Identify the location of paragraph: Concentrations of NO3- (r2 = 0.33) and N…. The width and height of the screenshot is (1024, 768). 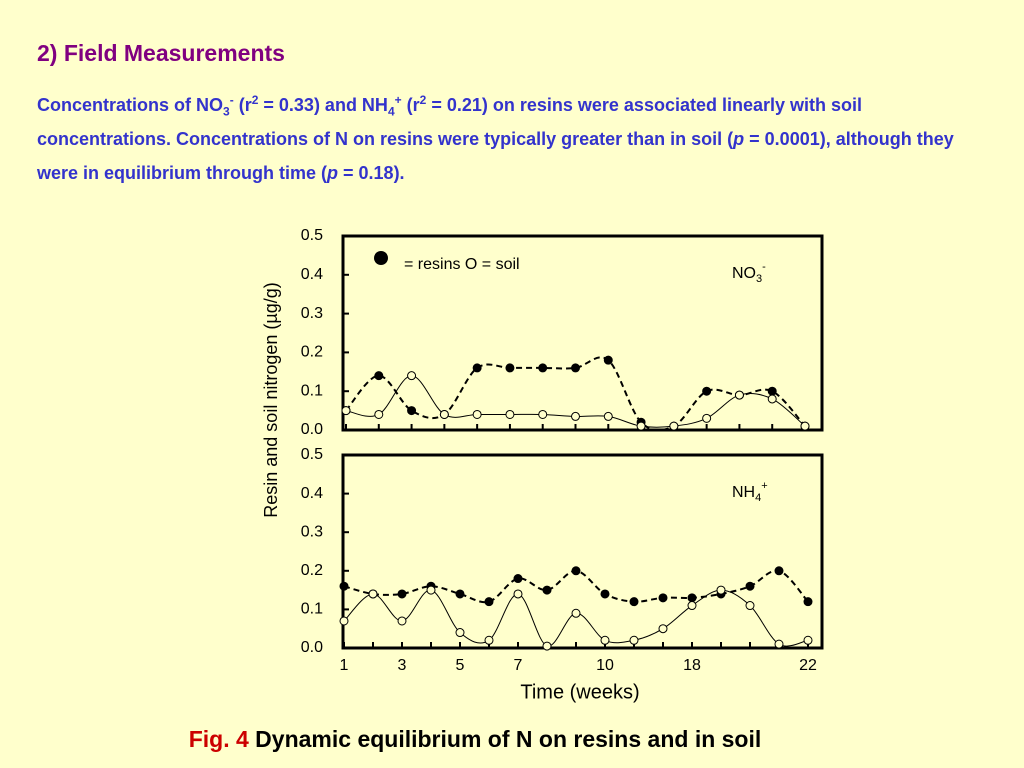
(517, 139).